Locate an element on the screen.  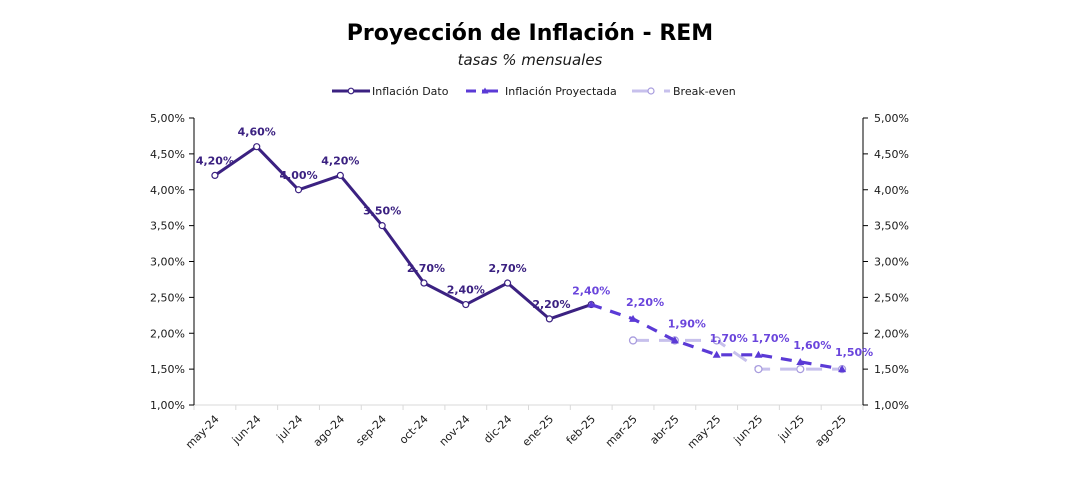
y-tick-label-left: 2,00% is located at coordinates (167, 333).